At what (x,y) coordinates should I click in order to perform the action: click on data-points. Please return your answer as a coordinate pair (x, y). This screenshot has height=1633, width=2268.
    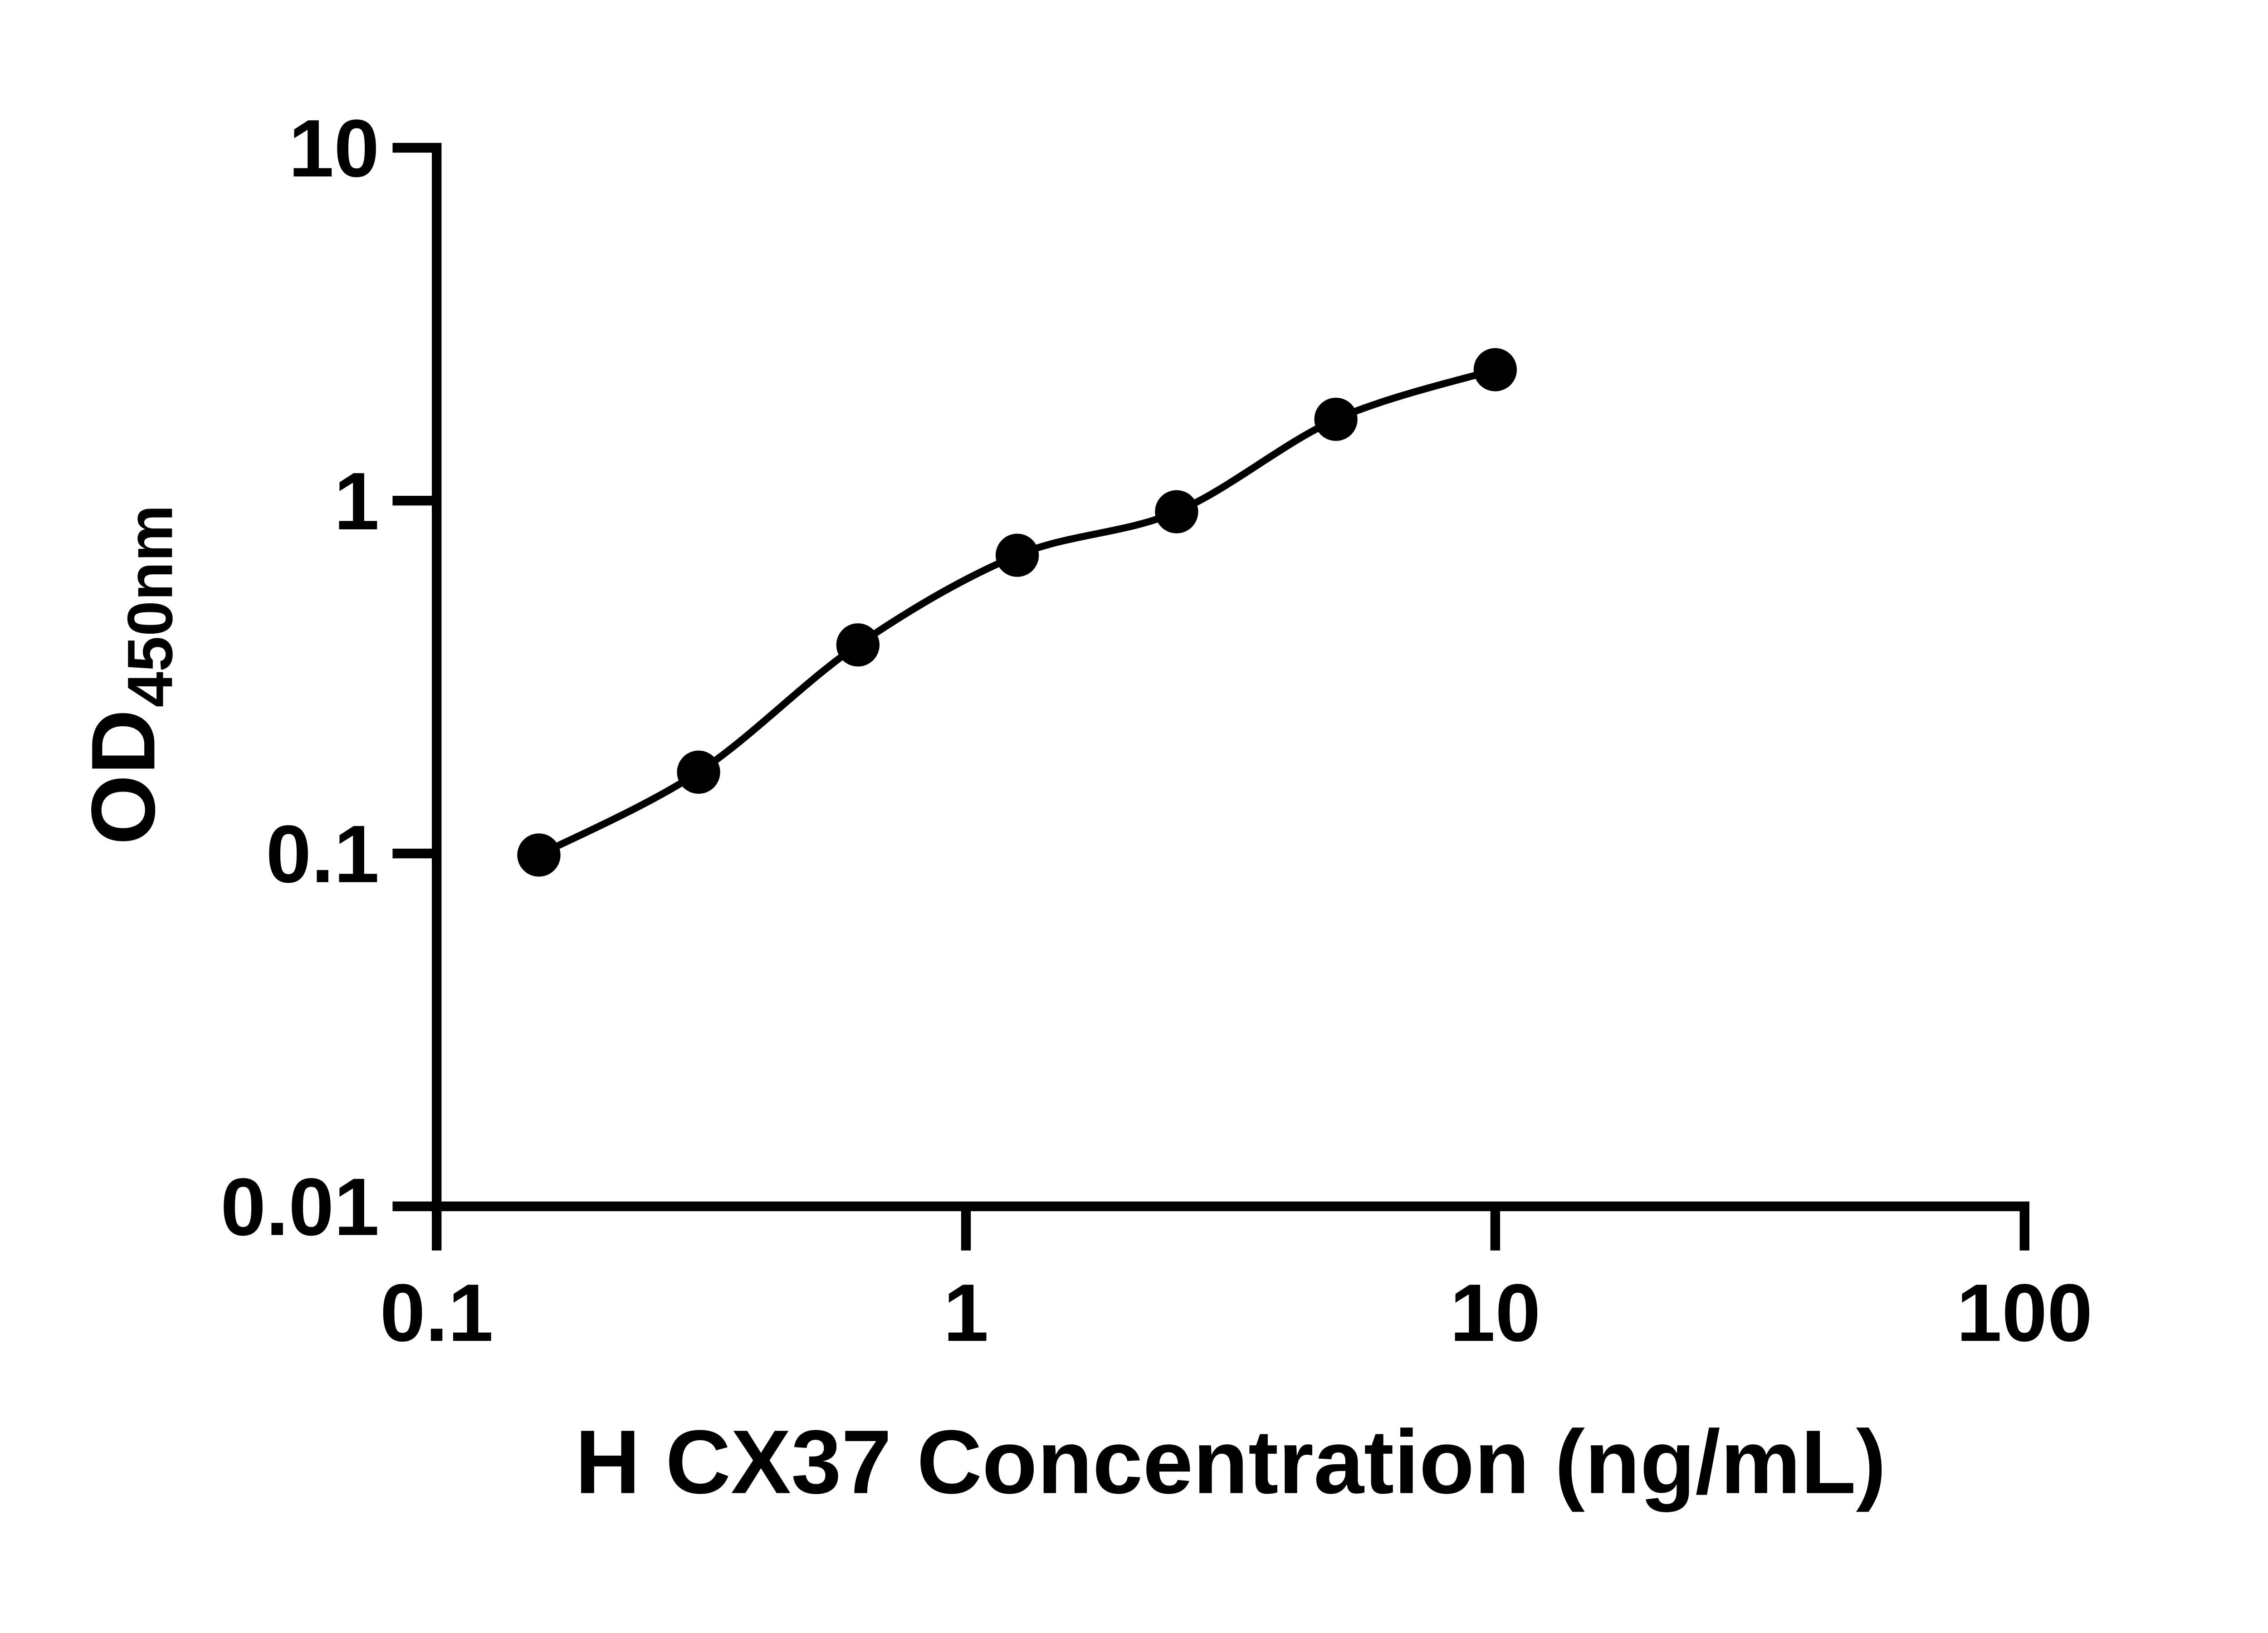
    Looking at the image, I should click on (1017, 612).